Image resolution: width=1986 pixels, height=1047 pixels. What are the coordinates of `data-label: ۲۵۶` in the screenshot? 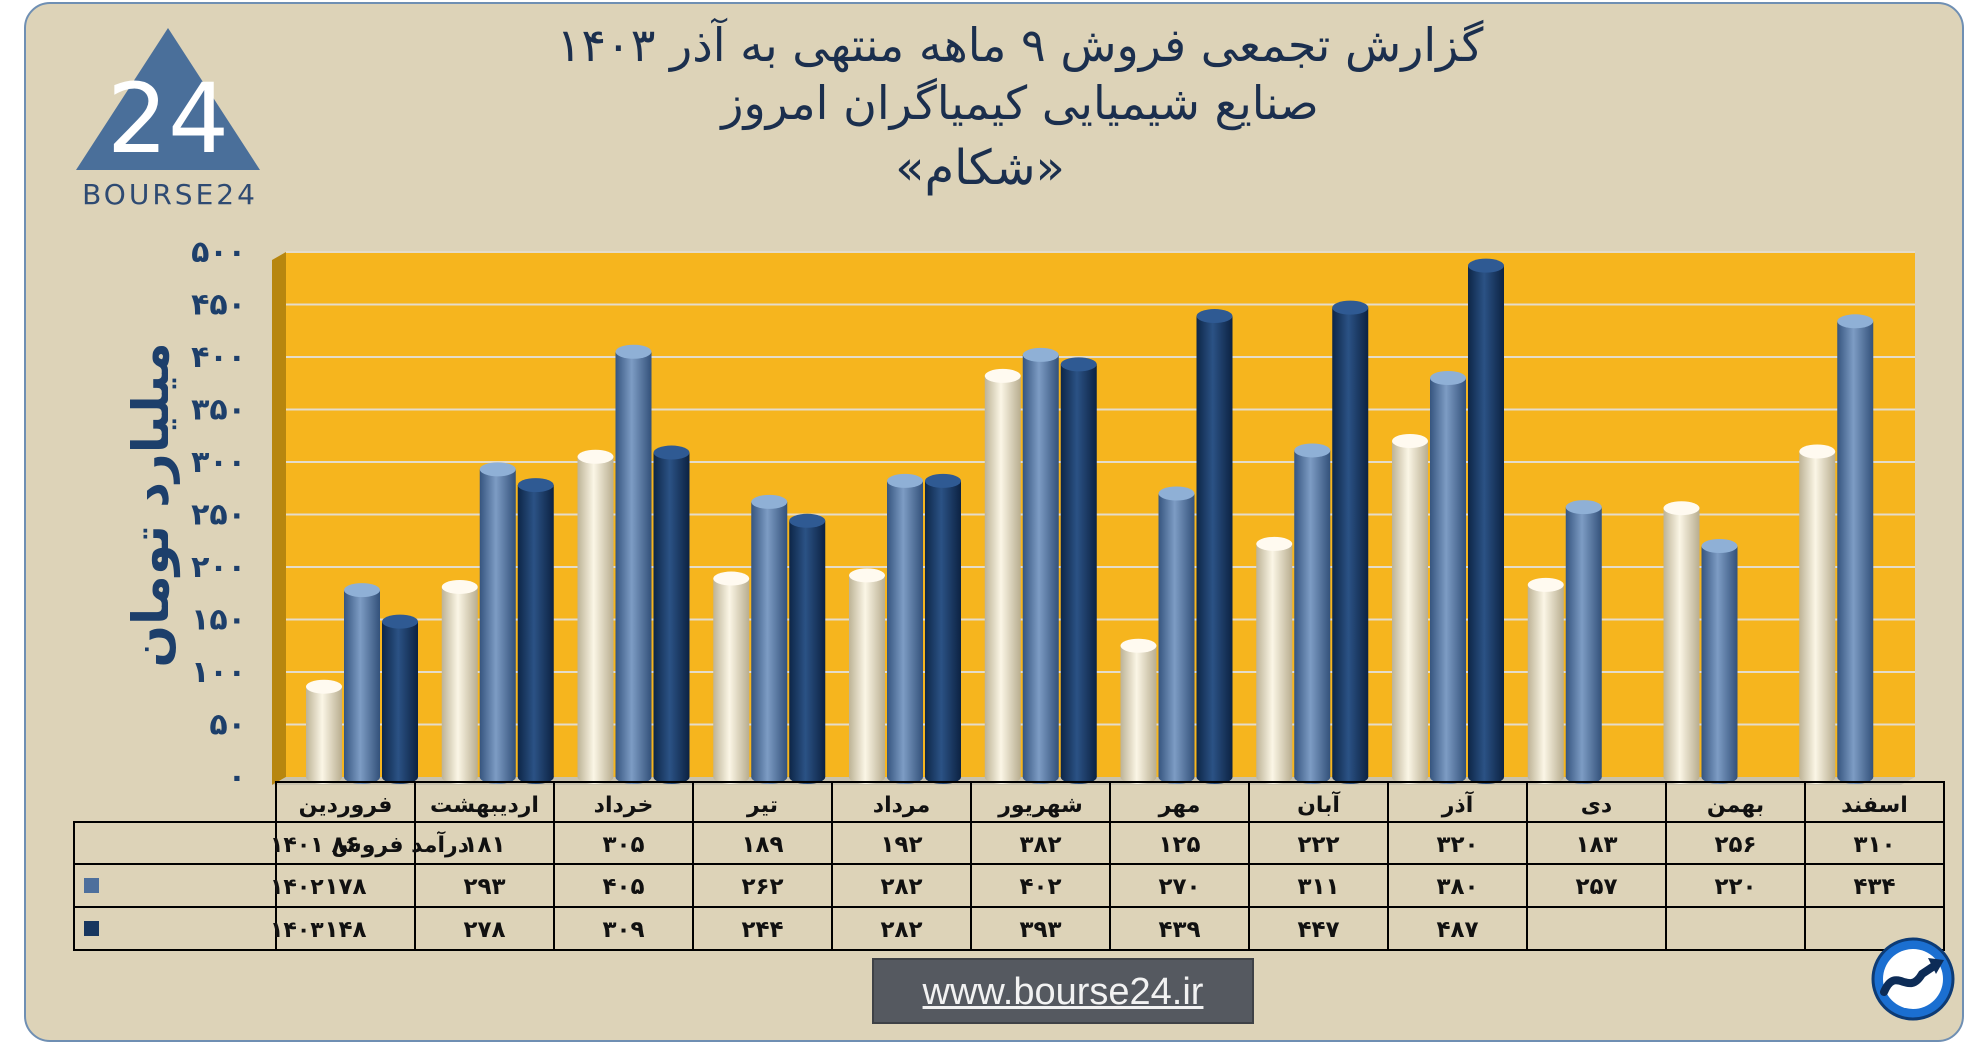 It's located at (1735, 845).